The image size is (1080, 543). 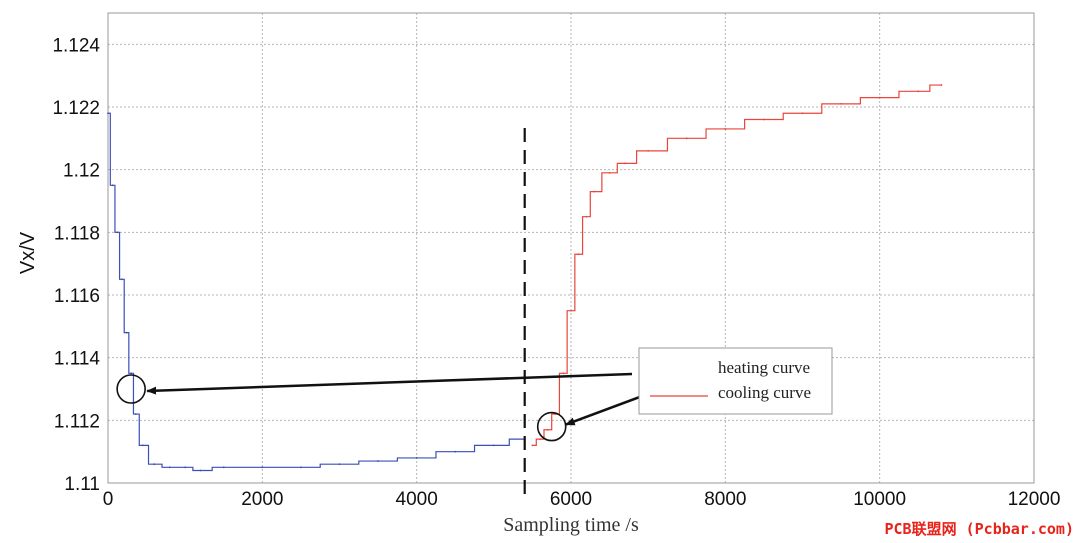 I want to click on arrow-to-heating, so click(x=389, y=383).